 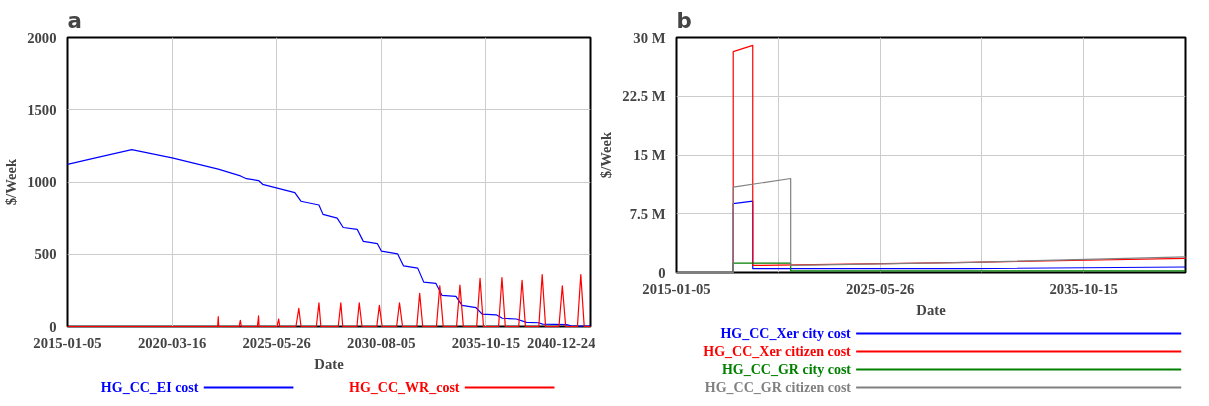 I want to click on y-tick-label: 1500, so click(x=42, y=109).